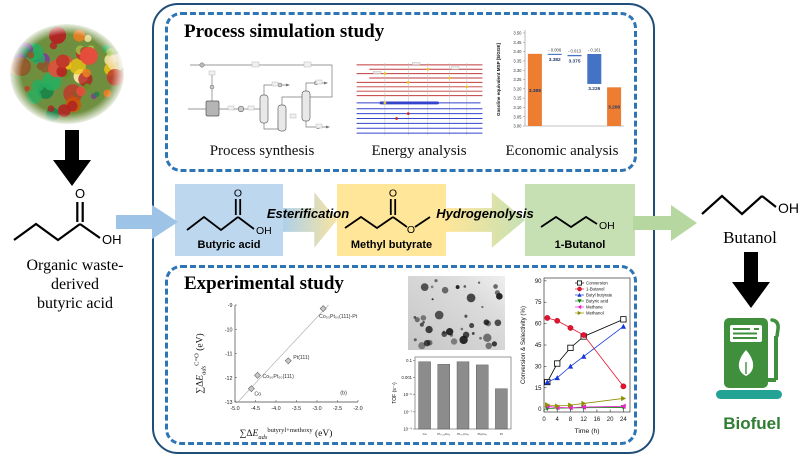 This screenshot has width=800, height=456. What do you see at coordinates (517, 42) in the screenshot?
I see `svg-text: 3.45` at bounding box center [517, 42].